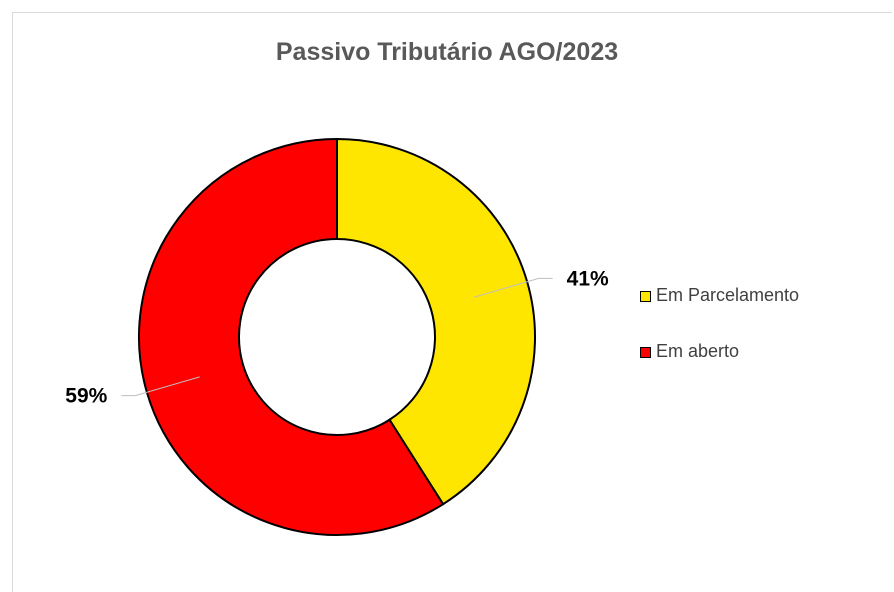 This screenshot has width=894, height=592. What do you see at coordinates (728, 294) in the screenshot?
I see `legend-label-em-parcelamento: Em Parcelamento` at bounding box center [728, 294].